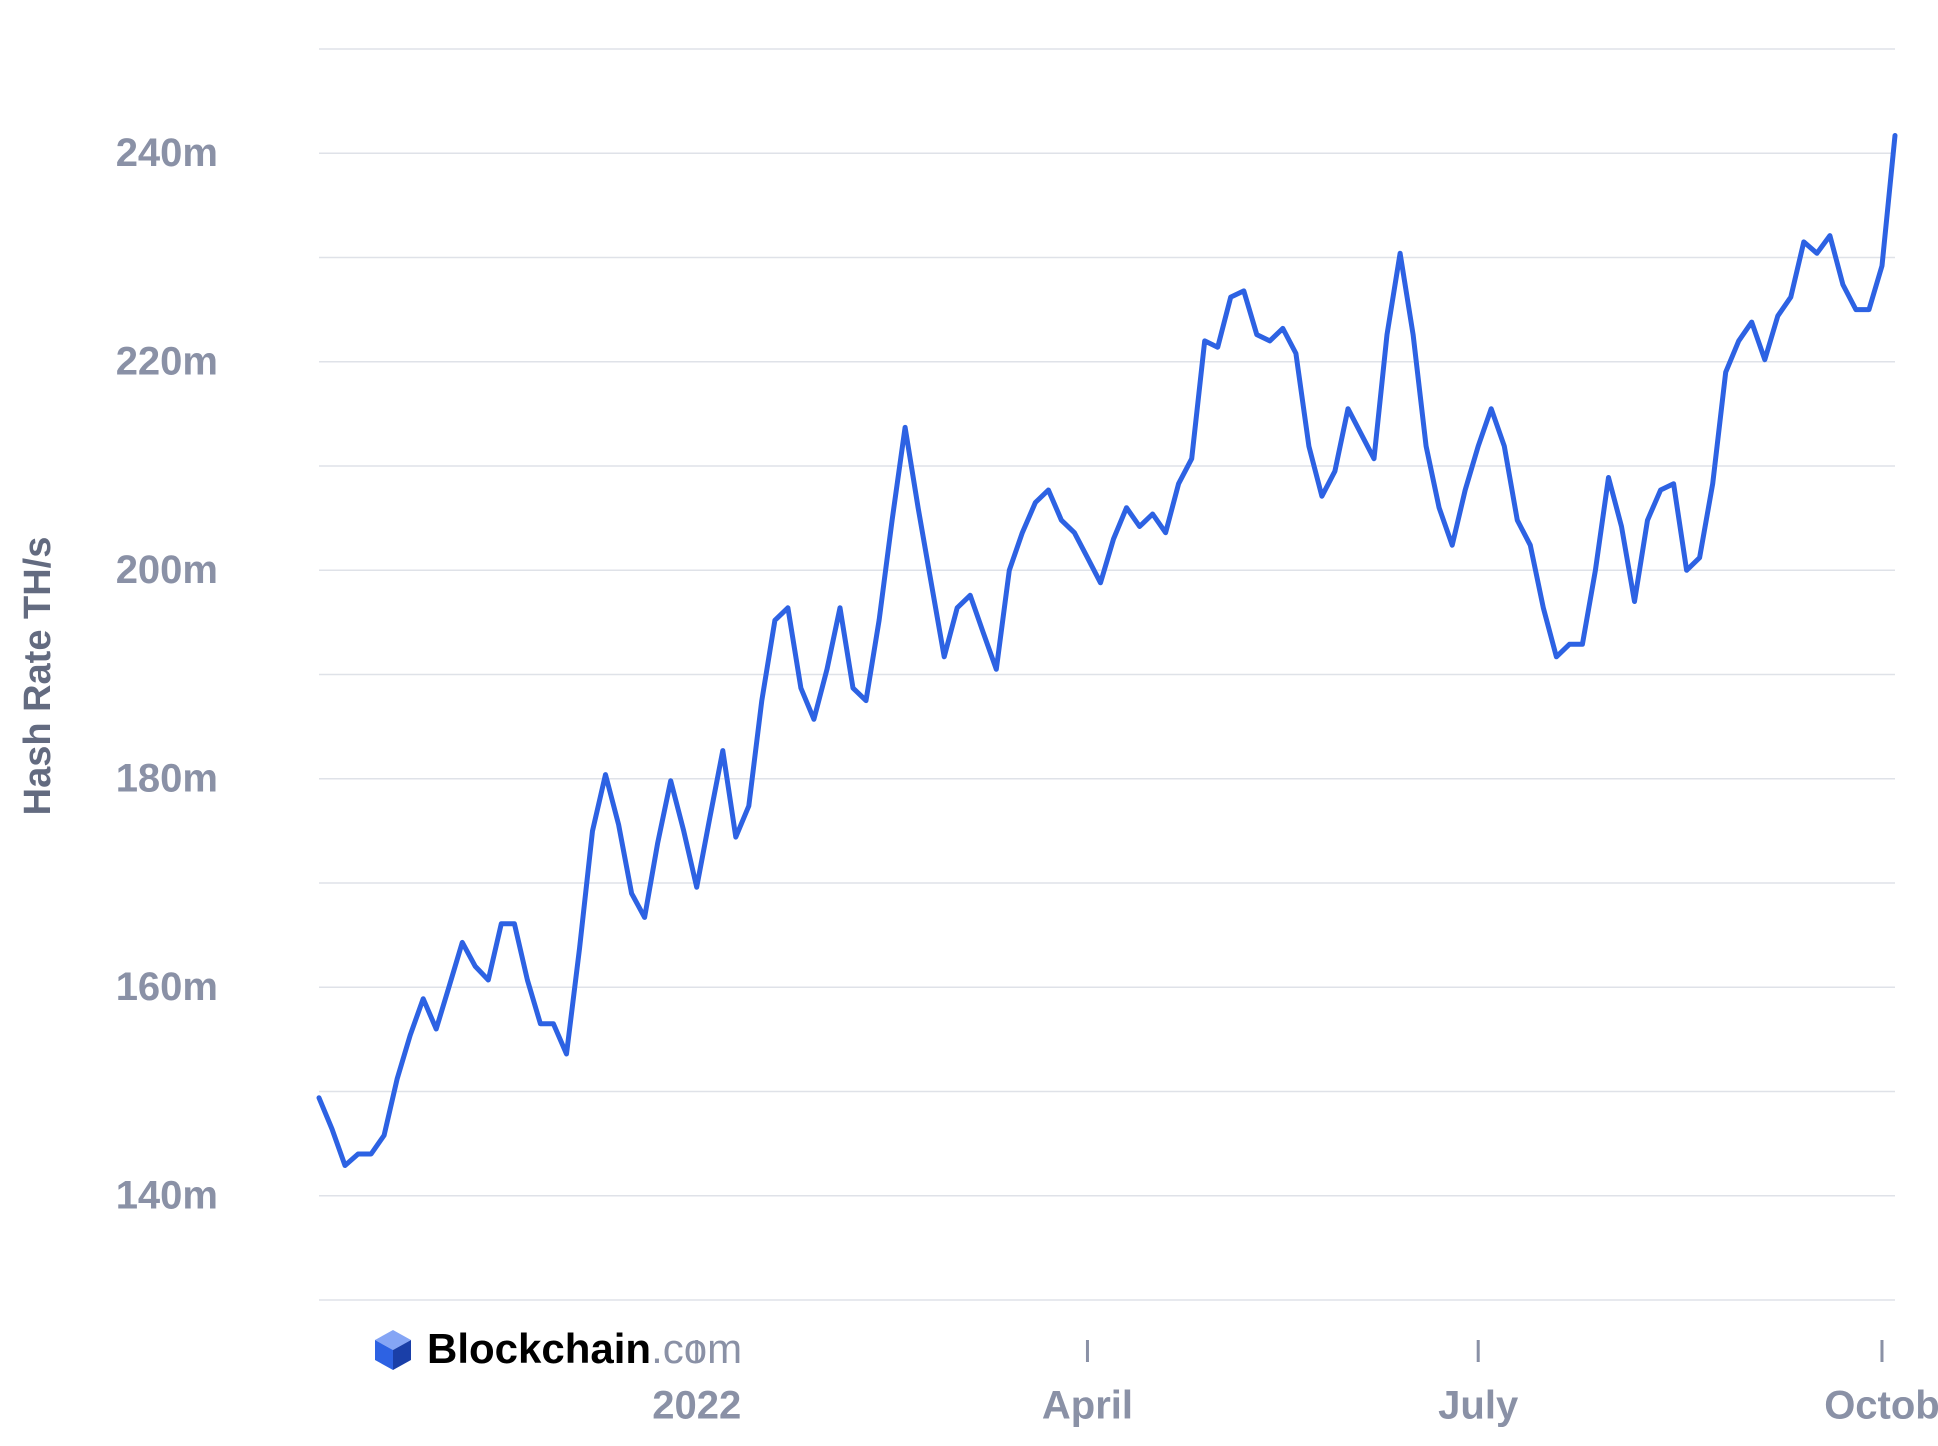 This screenshot has width=1938, height=1446. Describe the element at coordinates (167, 570) in the screenshot. I see `y-tick-label: 200m` at that location.